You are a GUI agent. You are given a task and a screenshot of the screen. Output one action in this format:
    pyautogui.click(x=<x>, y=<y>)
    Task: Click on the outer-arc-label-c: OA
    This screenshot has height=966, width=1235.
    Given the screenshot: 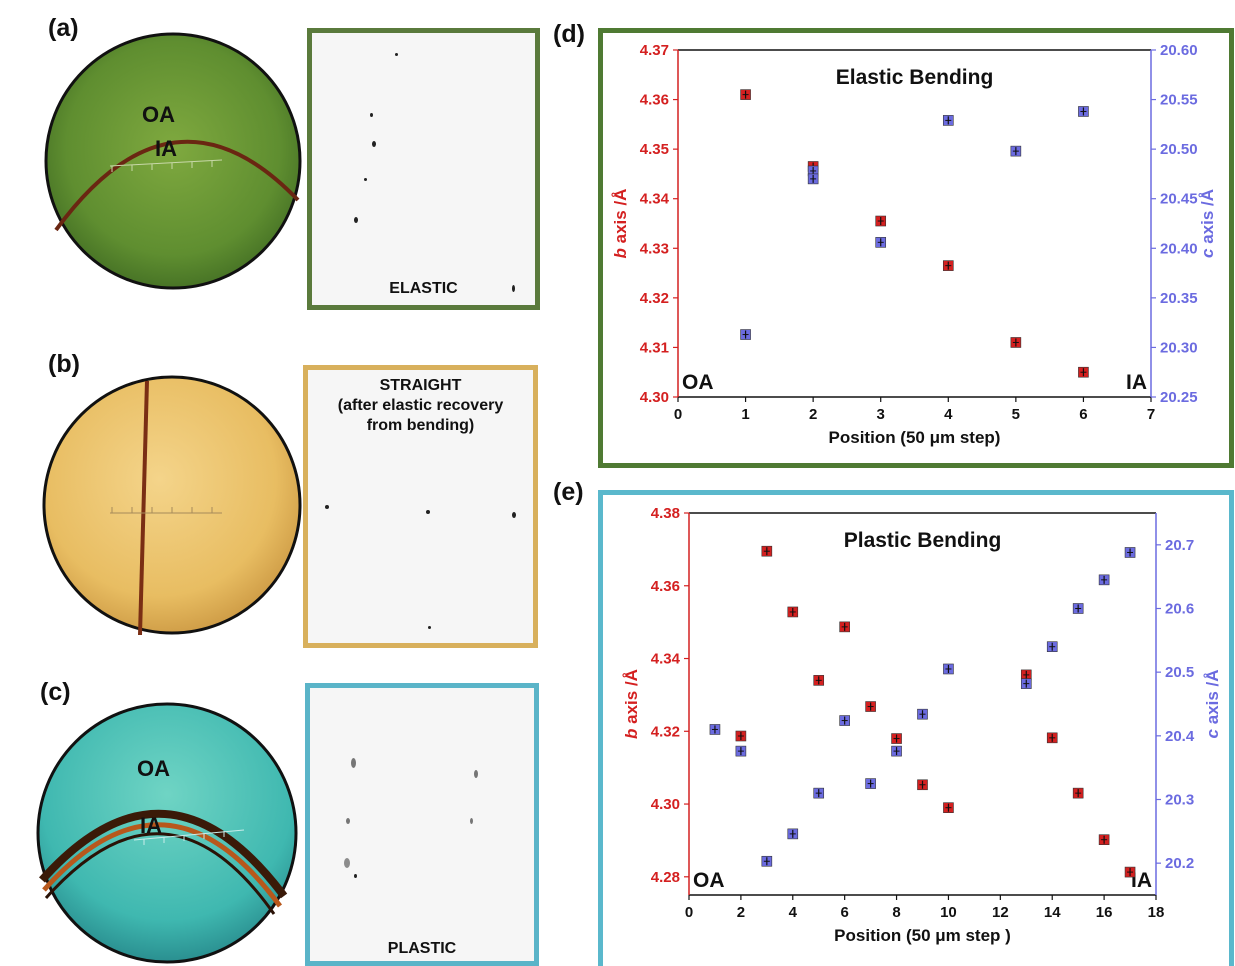 What is the action you would take?
    pyautogui.click(x=153, y=768)
    